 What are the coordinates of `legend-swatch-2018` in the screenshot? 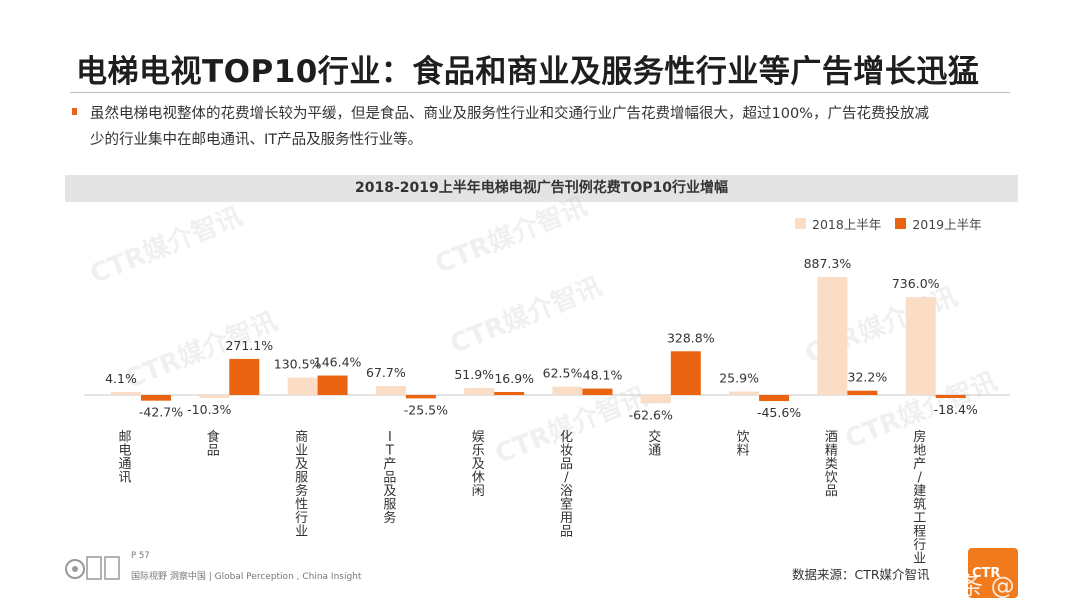 It's located at (800, 223).